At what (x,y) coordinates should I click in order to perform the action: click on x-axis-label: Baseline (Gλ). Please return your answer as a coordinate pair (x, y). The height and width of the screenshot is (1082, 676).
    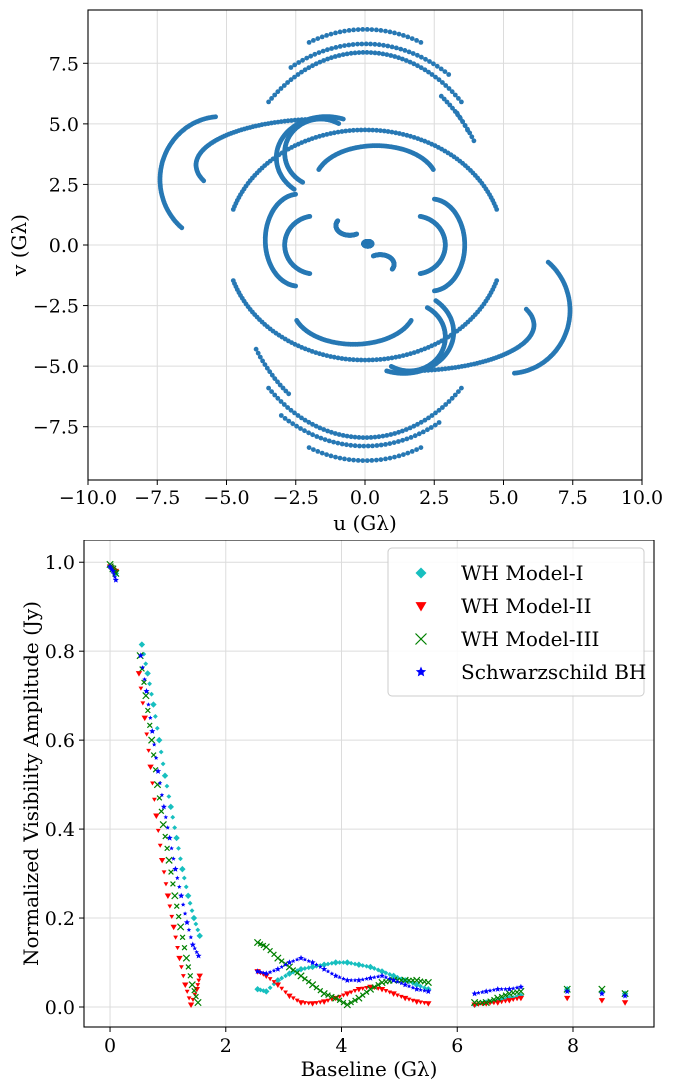
    Looking at the image, I should click on (369, 1069).